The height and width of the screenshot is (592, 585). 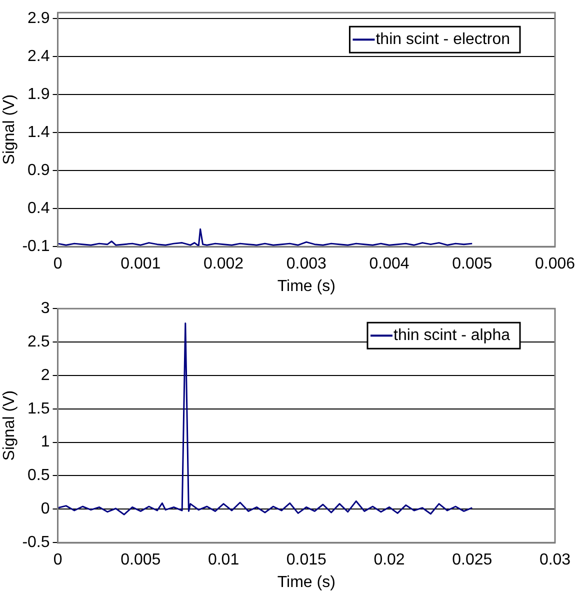 I want to click on x-tick-label: 0.03, so click(x=555, y=560).